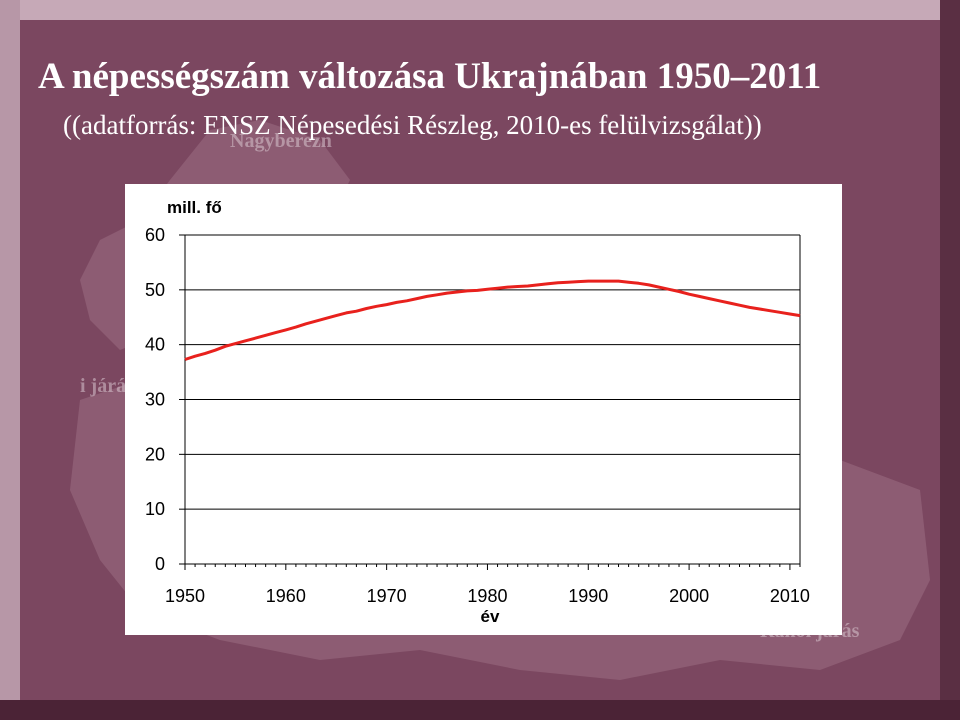 The width and height of the screenshot is (960, 720). What do you see at coordinates (194, 207) in the screenshot?
I see `y-axis-label: mill. fő` at bounding box center [194, 207].